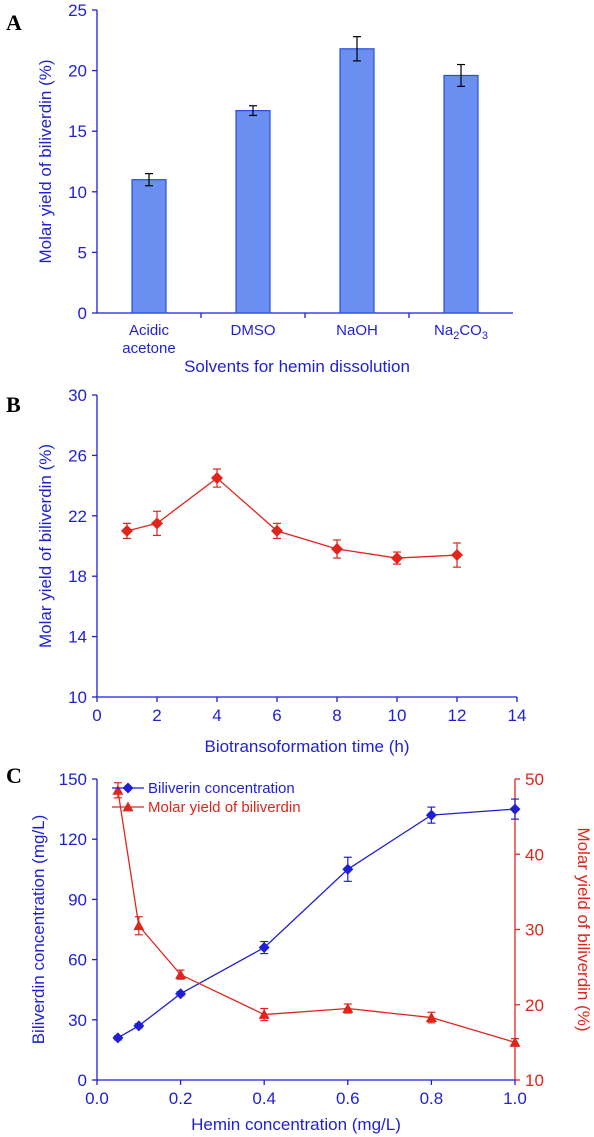 This screenshot has width=594, height=1137. I want to click on b-x-tick-label: 8, so click(336, 715).